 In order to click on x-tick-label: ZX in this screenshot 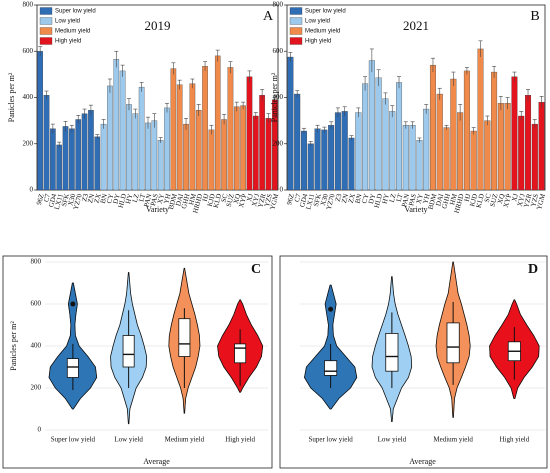, I will do `click(98, 198)`.